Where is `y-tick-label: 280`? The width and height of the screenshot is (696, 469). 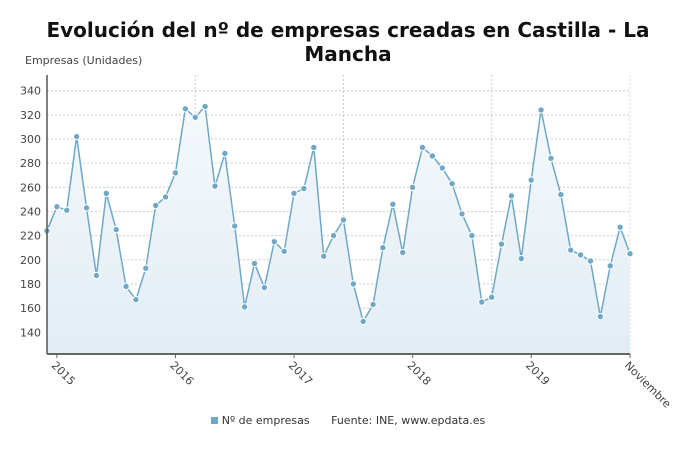 y-tick-label: 280 is located at coordinates (30, 163).